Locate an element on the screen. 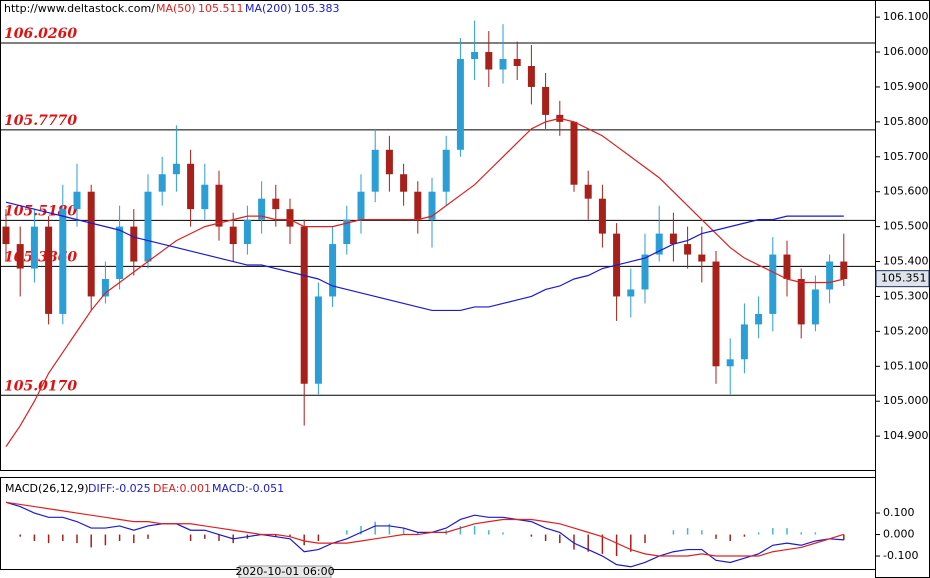  y-tick-label: 105.300 is located at coordinates (906, 295).